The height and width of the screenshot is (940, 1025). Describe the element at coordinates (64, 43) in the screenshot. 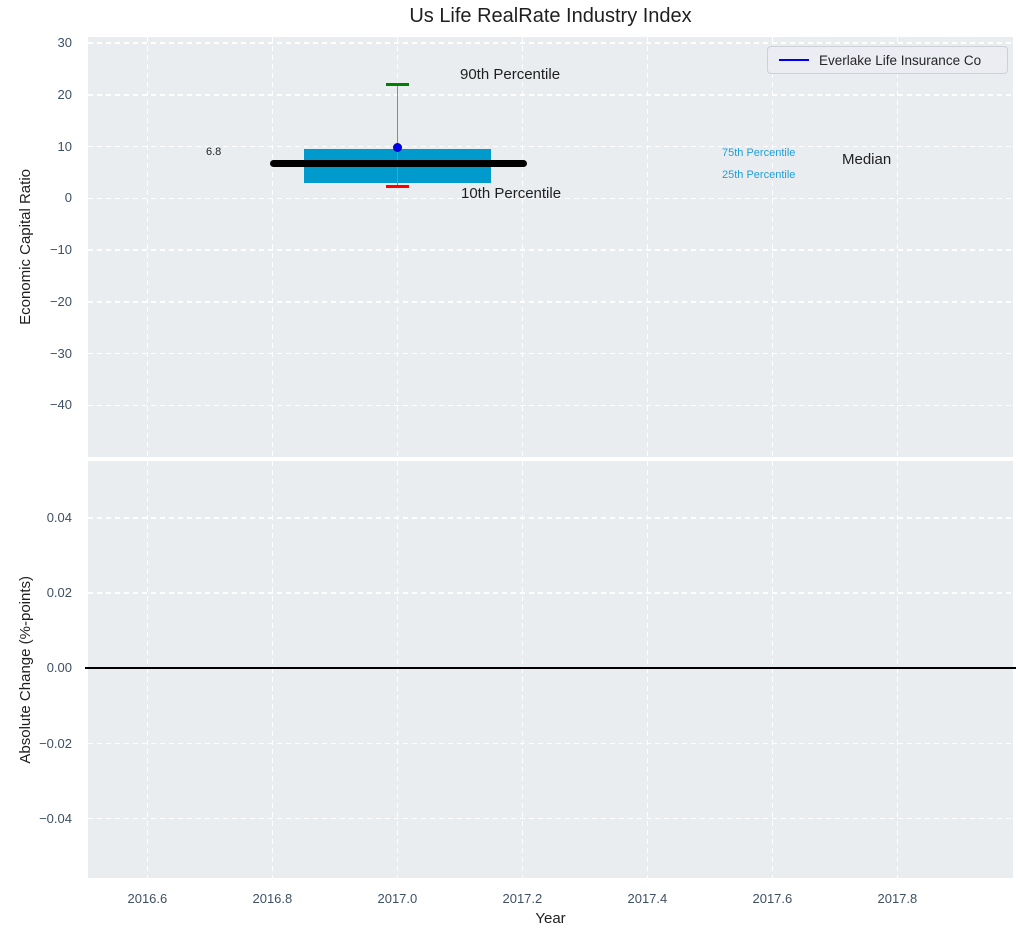

I see `y-tick-label: 30` at that location.